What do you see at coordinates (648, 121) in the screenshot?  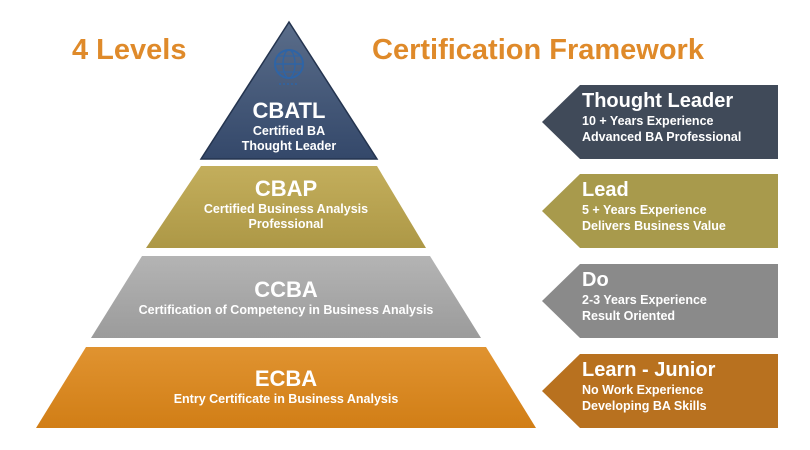 I see `badge-line1: 10 + Years Experience` at bounding box center [648, 121].